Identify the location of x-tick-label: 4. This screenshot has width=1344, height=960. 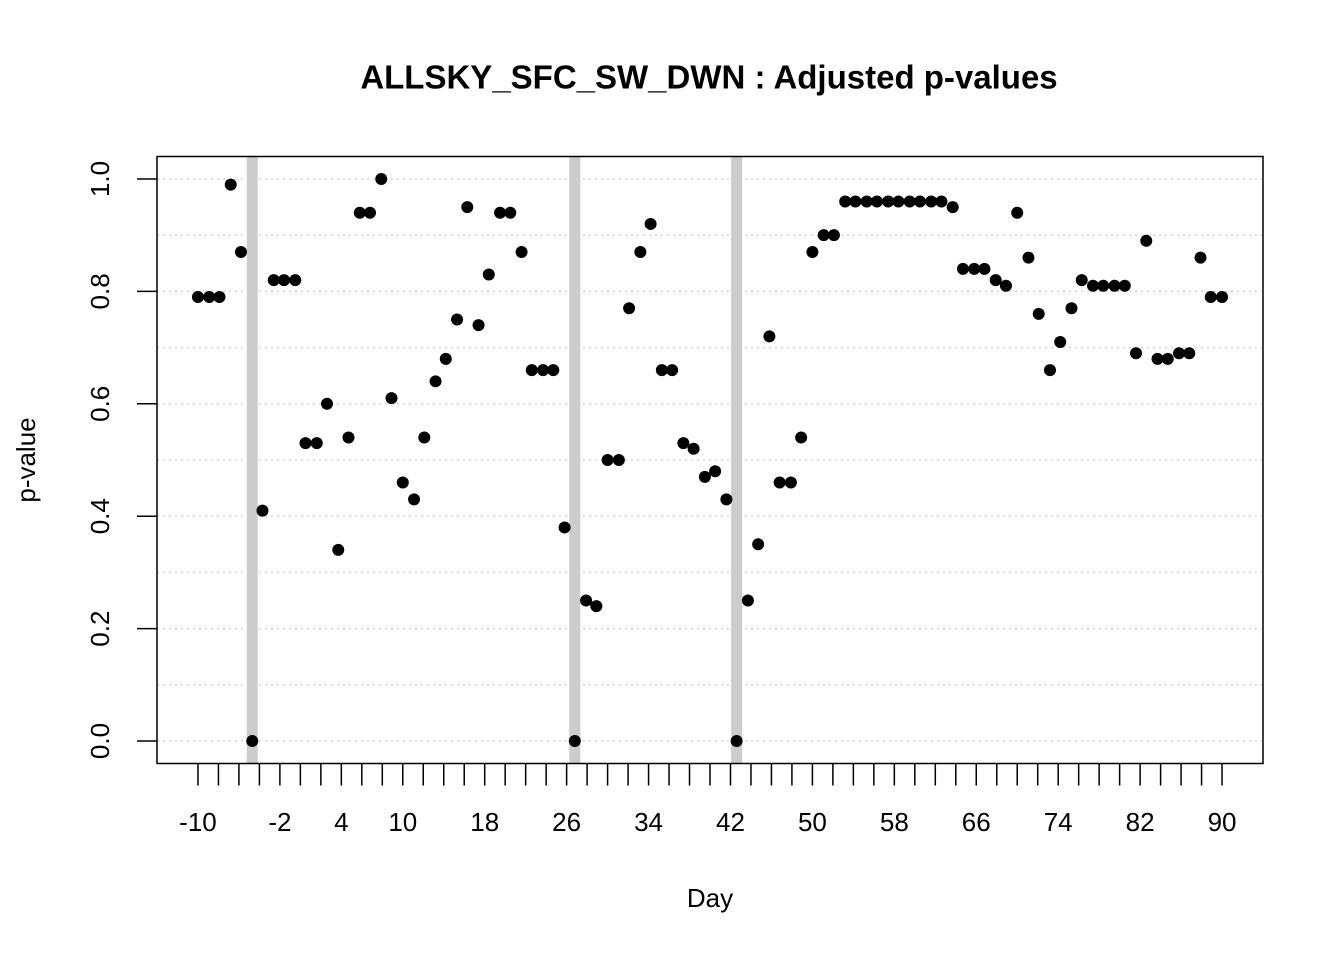
(341, 822).